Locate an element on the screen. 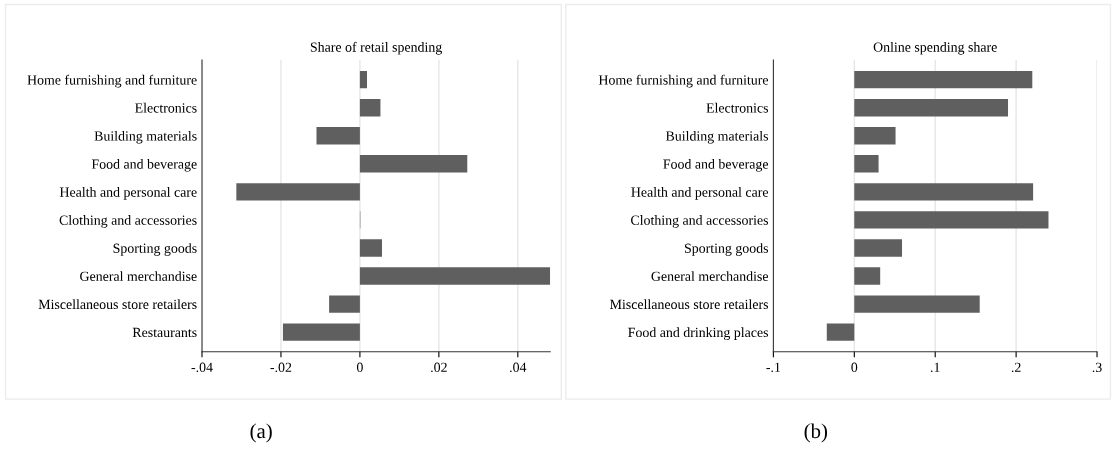  x-tick-label: -.04 is located at coordinates (202, 367).